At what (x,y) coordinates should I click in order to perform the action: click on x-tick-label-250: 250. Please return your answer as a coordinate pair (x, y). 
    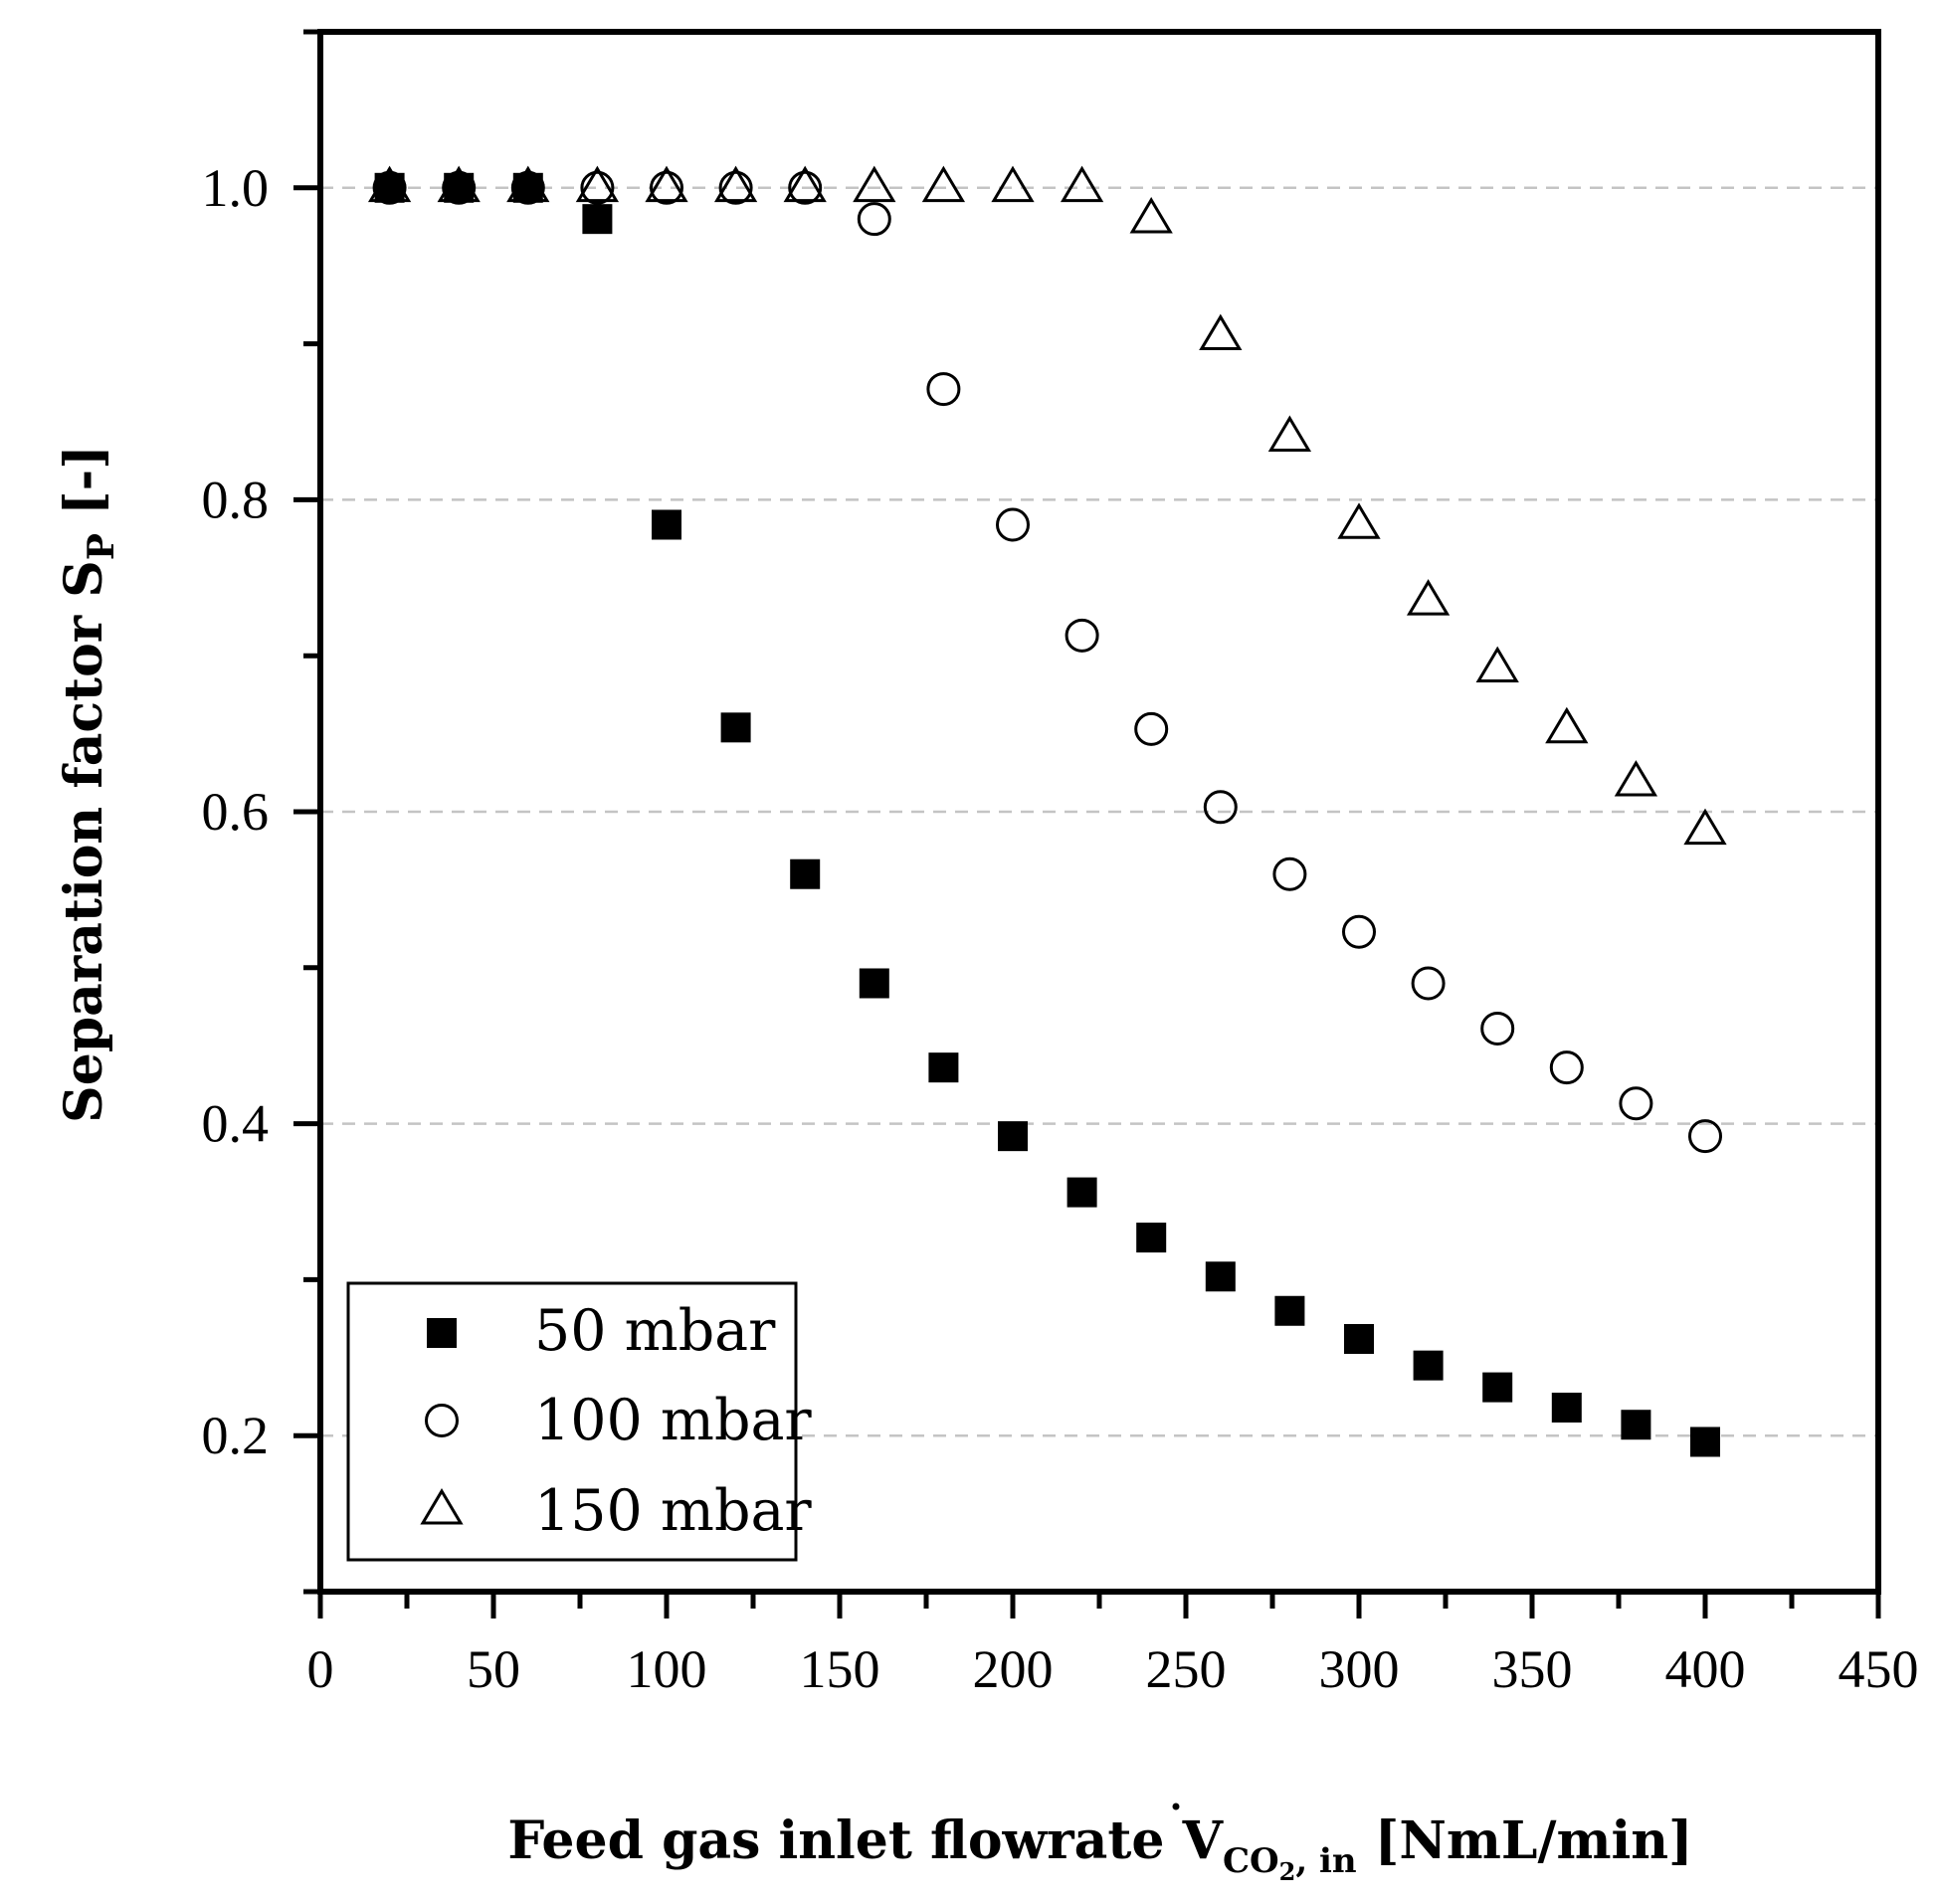
    Looking at the image, I should click on (1186, 1669).